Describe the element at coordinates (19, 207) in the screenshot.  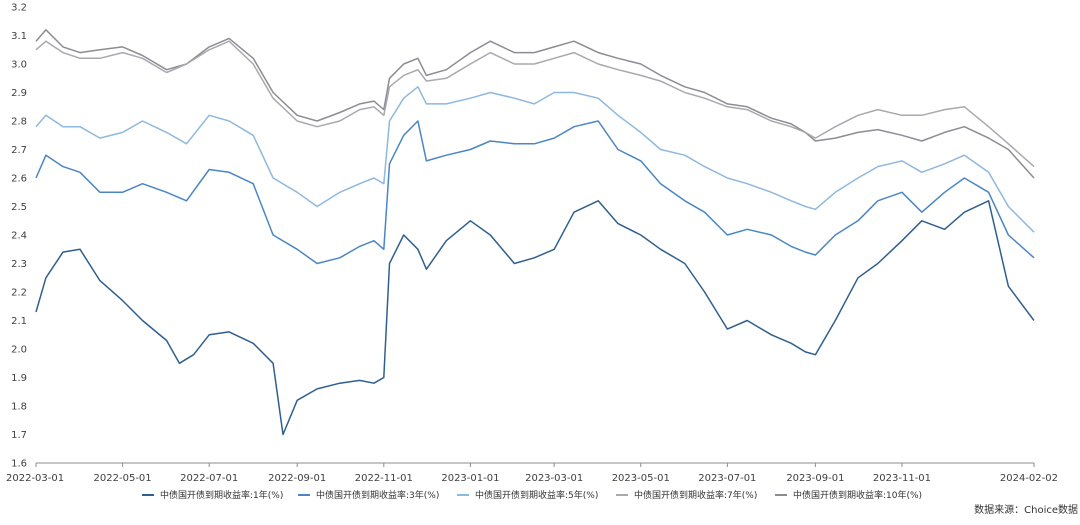
I see `y-tick-label: 2.5` at that location.